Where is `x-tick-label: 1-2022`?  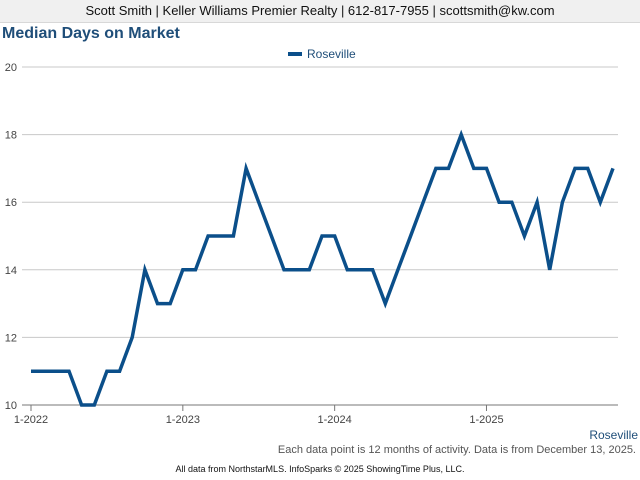
x-tick-label: 1-2022 is located at coordinates (31, 420).